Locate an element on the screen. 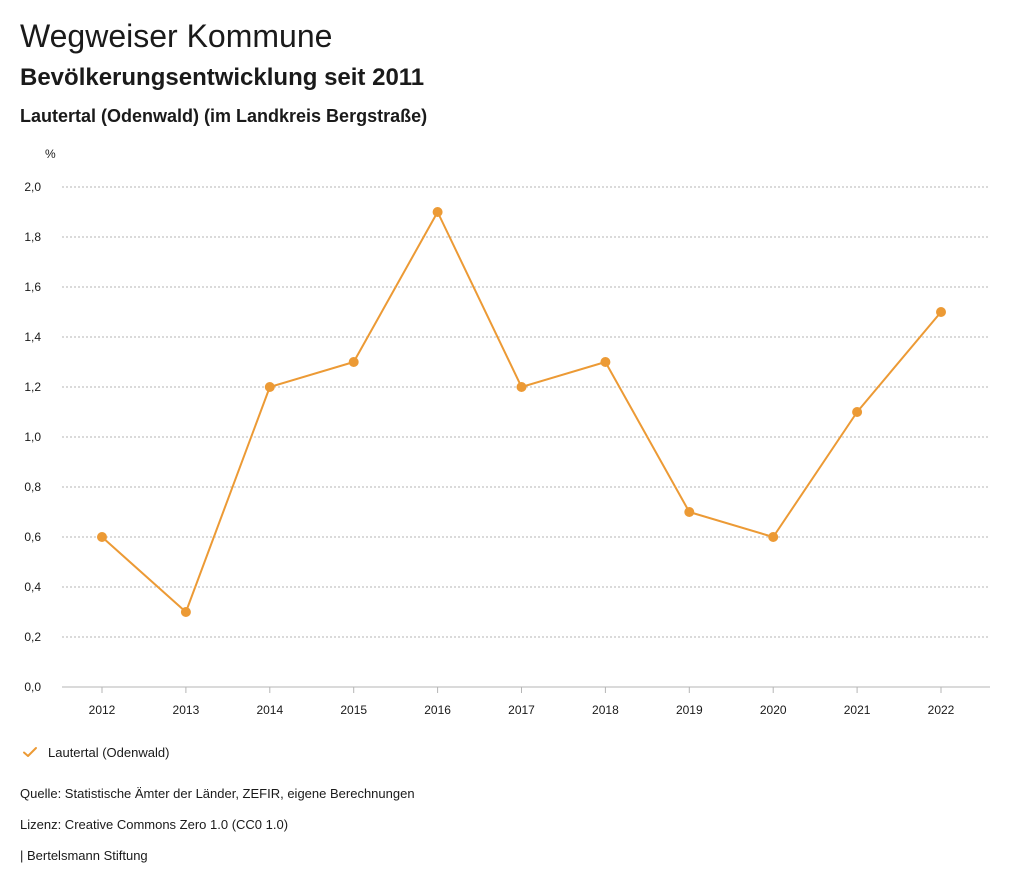 This screenshot has height=888, width=1024. y-tick-label: 0,6 is located at coordinates (32, 537).